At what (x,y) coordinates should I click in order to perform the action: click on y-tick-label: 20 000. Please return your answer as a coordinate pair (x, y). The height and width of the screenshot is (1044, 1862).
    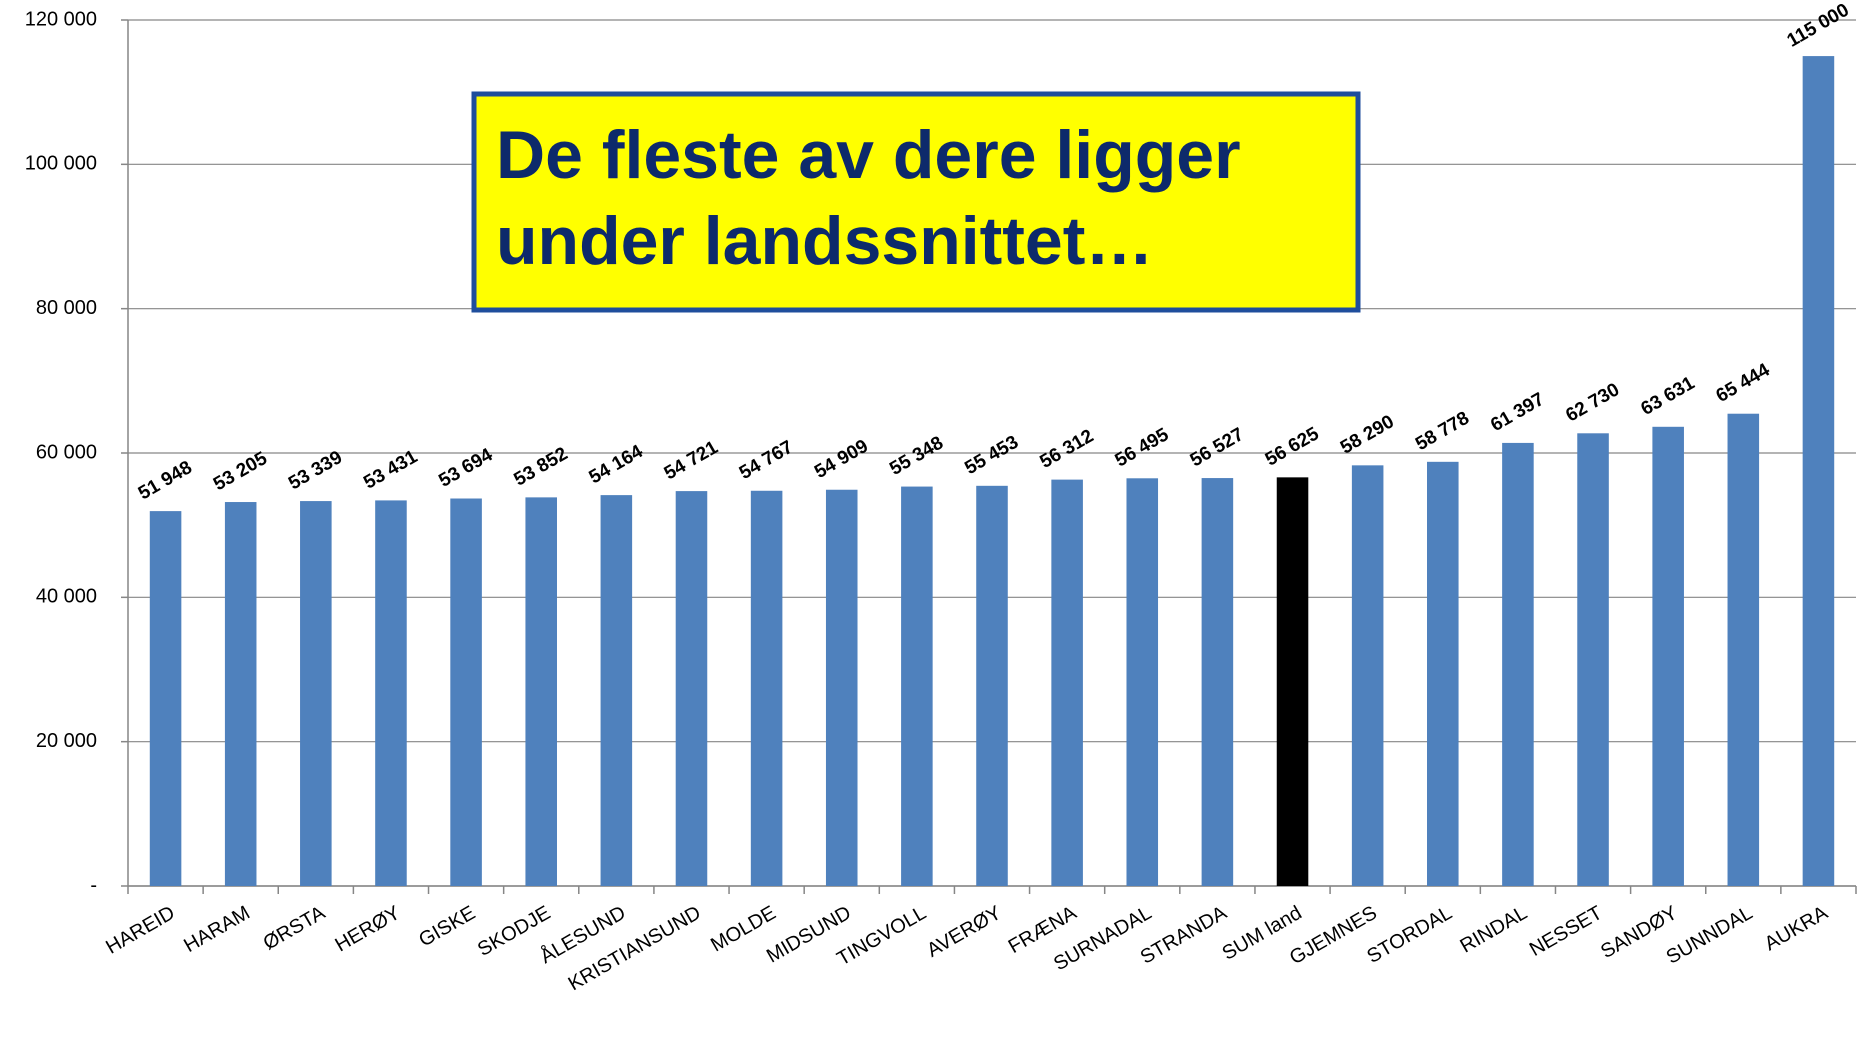
    Looking at the image, I should click on (66, 741).